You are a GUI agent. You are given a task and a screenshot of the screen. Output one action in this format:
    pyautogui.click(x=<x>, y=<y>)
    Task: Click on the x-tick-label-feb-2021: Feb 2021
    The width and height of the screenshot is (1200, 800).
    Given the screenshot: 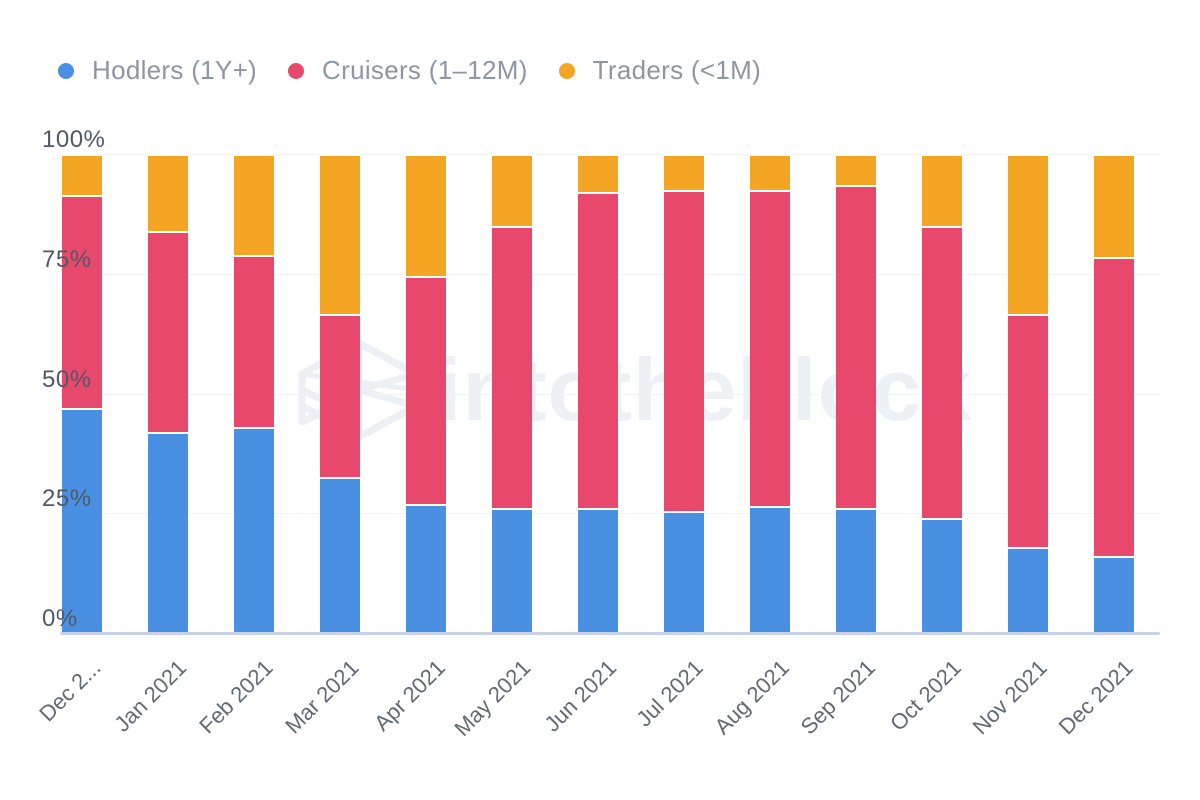 What is the action you would take?
    pyautogui.click(x=236, y=697)
    